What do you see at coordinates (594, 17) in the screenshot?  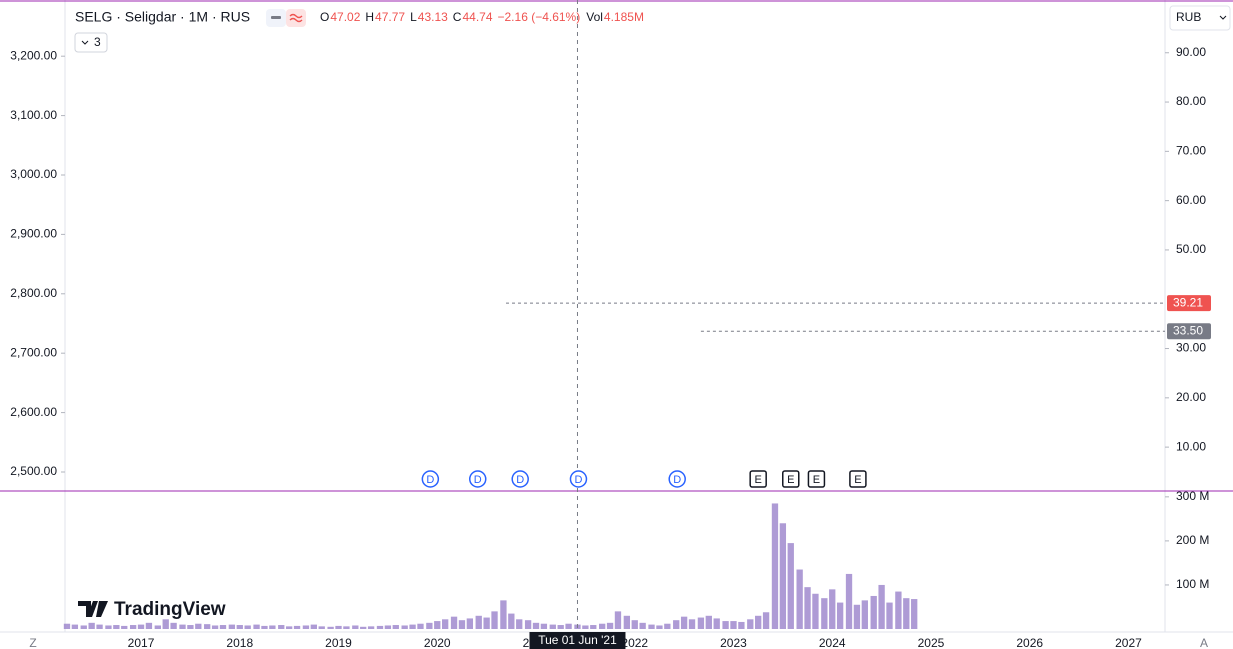 I see `legend-text: Vol` at bounding box center [594, 17].